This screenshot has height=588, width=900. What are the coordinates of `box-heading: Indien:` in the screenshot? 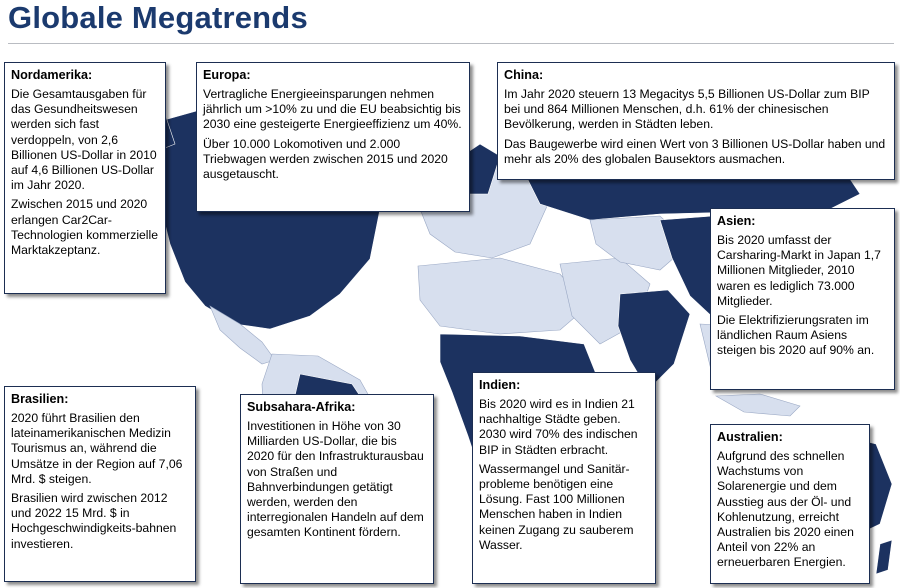 It's located at (500, 385).